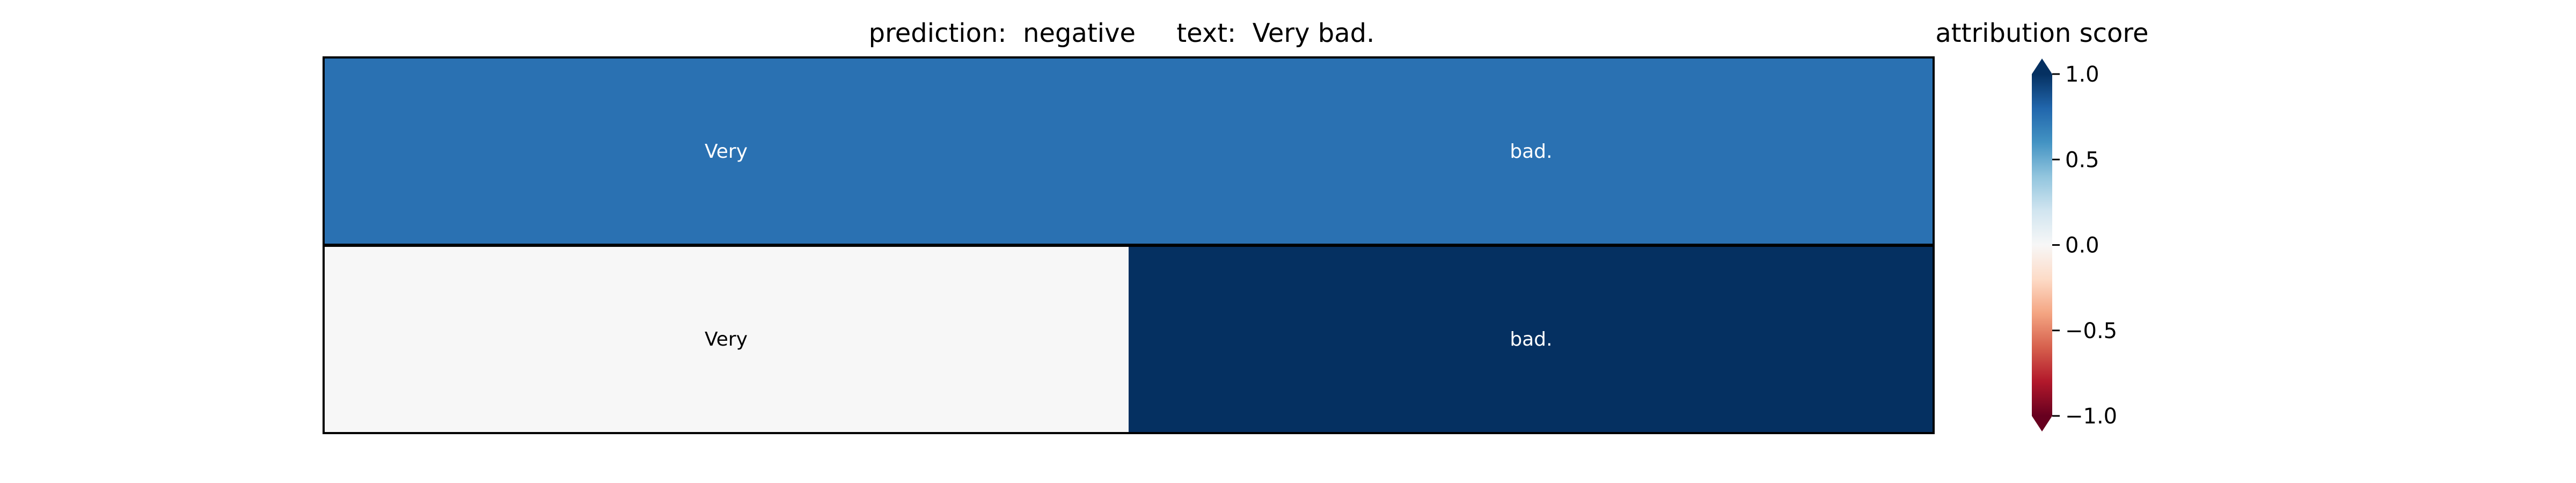 The image size is (2576, 483). Describe the element at coordinates (2091, 416) in the screenshot. I see `colorbar-tick-label: −1.0` at that location.